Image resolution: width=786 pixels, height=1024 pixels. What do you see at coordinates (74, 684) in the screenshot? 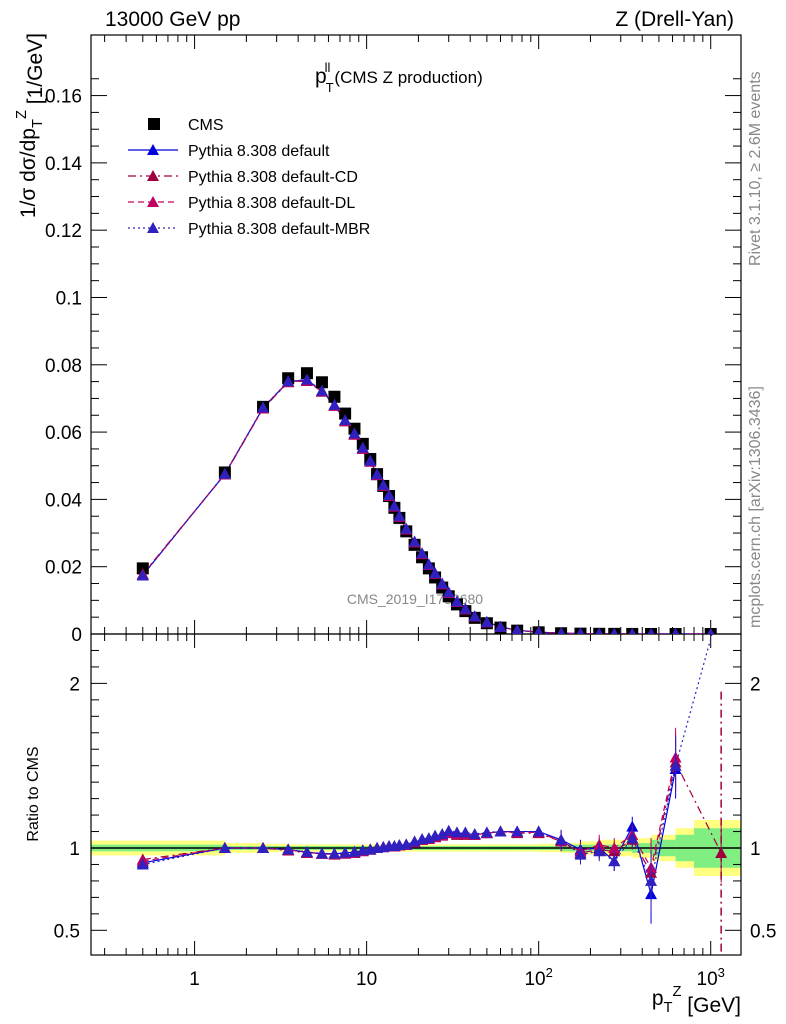
I see `y-tick-label-bottom: 2` at bounding box center [74, 684].